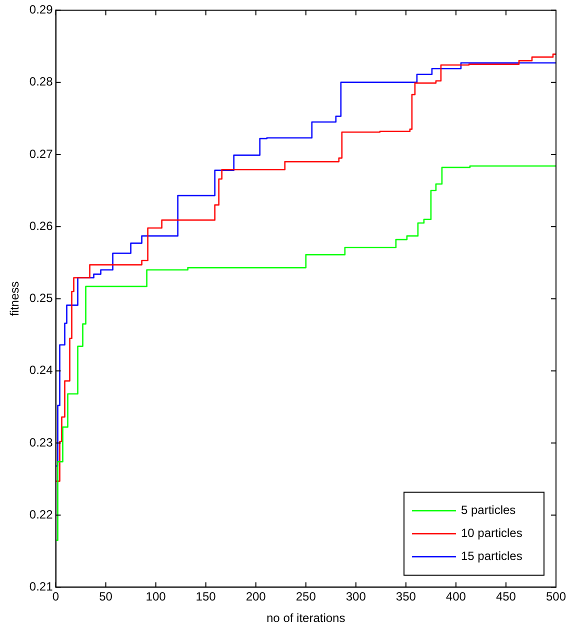  Describe the element at coordinates (488, 510) in the screenshot. I see `legend-label: 5 particles` at that location.